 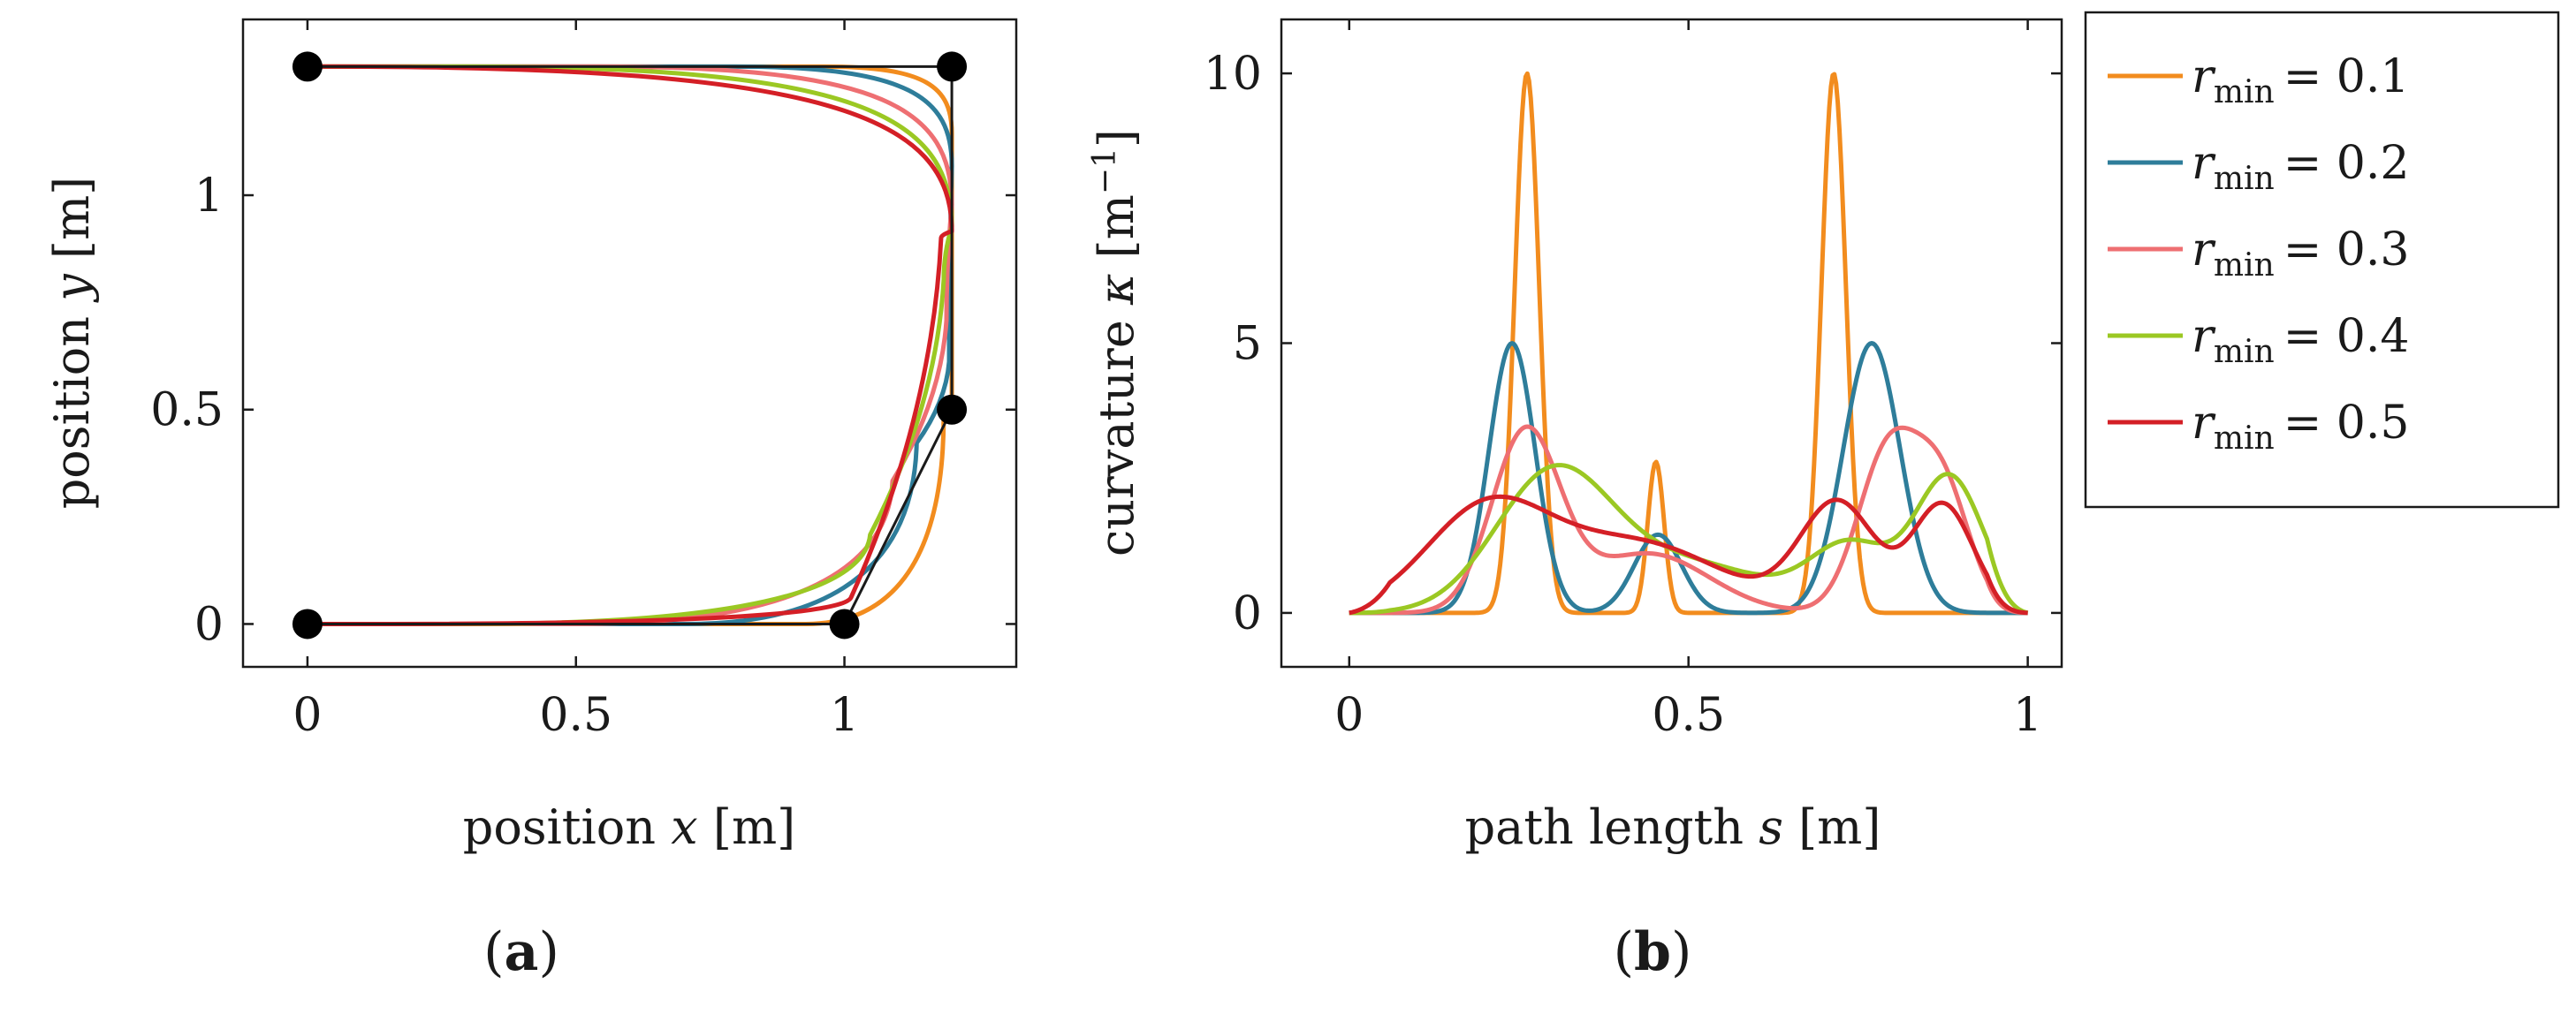 I want to click on panel-a-curves, so click(x=630, y=345).